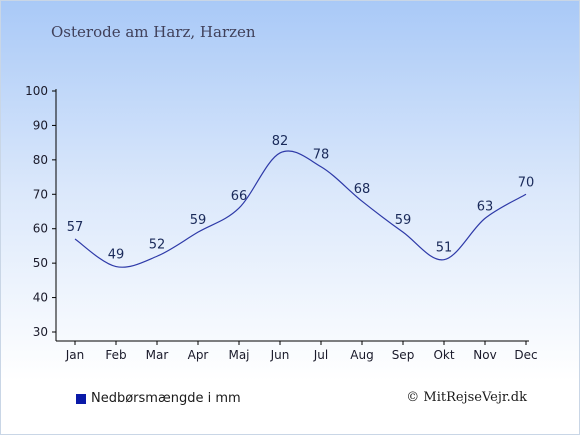 This screenshot has height=435, width=580. Describe the element at coordinates (157, 244) in the screenshot. I see `data-label: 52` at that location.